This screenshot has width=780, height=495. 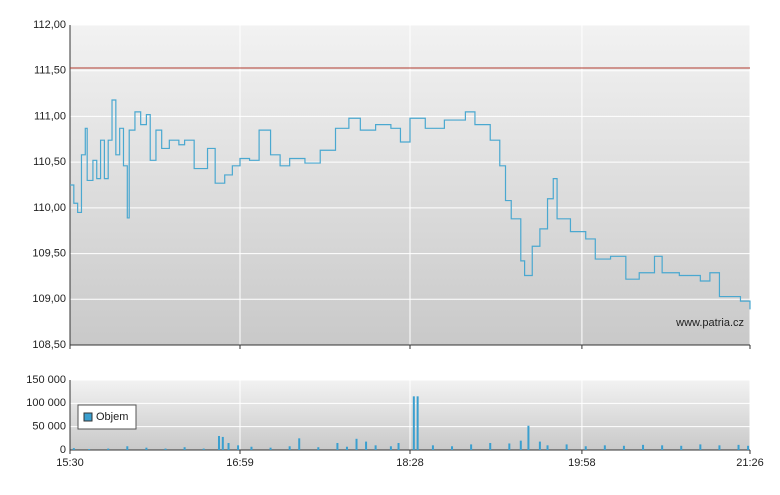 What do you see at coordinates (49, 345) in the screenshot?
I see `y-tick-label: 108,50` at bounding box center [49, 345].